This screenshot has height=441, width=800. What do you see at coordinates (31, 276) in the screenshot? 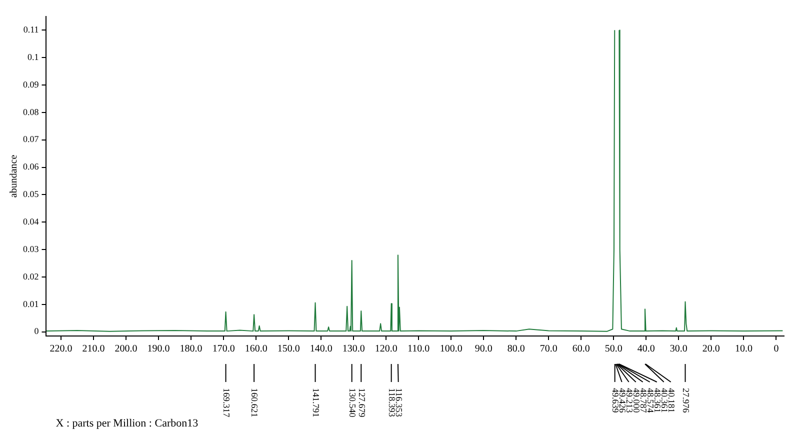
I see `y-tick-label: 0.02` at bounding box center [31, 276].